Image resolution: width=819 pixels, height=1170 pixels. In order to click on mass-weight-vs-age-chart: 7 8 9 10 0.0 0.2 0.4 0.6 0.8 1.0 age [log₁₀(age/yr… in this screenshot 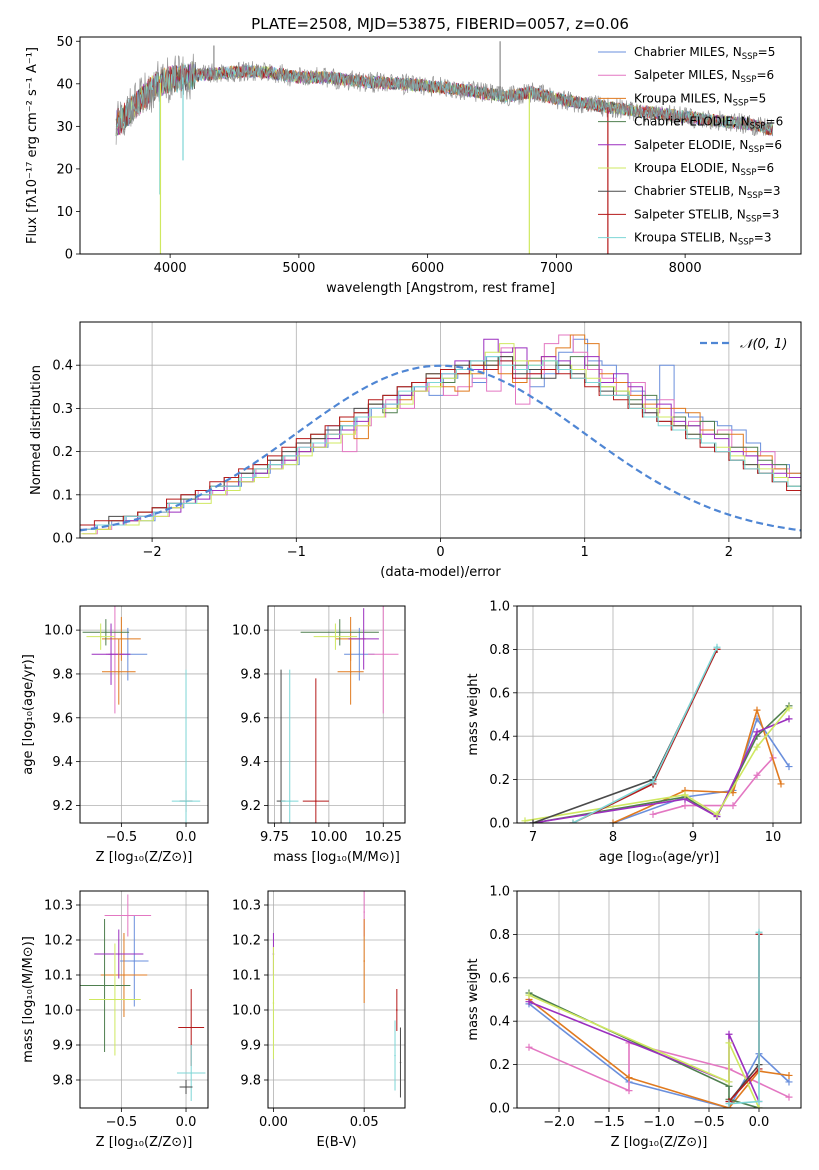, I will do `click(634, 732)`.